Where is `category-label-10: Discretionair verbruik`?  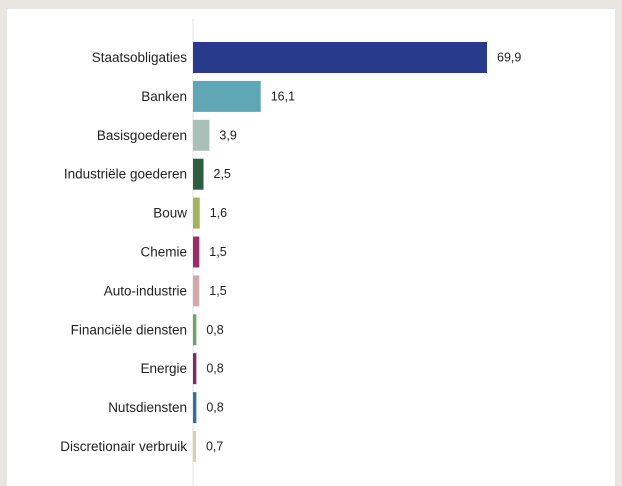
category-label-10: Discretionair verbruik is located at coordinates (123, 446).